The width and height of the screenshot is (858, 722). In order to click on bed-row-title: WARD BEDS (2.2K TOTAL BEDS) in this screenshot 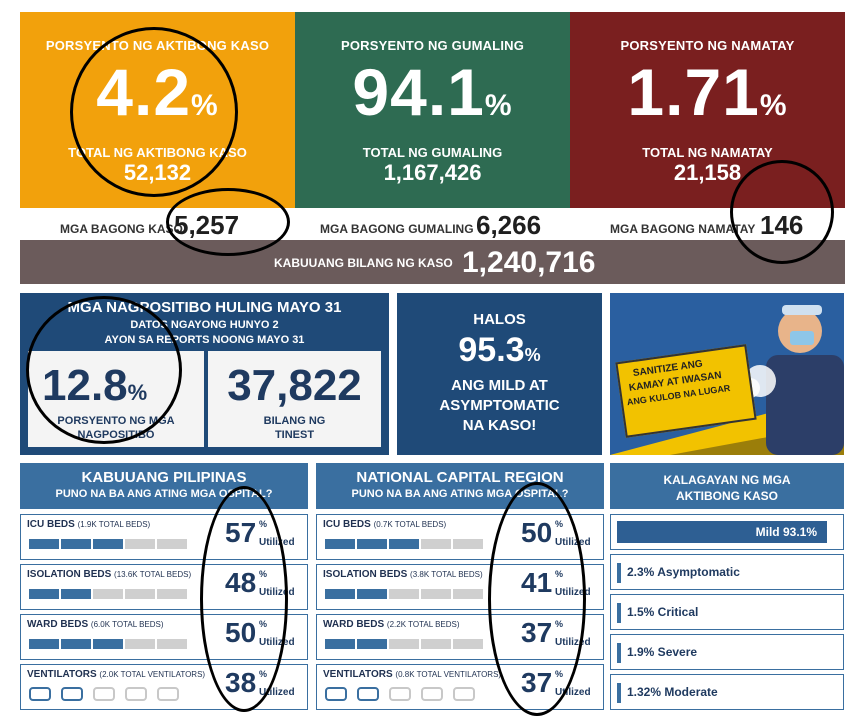, I will do `click(391, 624)`.